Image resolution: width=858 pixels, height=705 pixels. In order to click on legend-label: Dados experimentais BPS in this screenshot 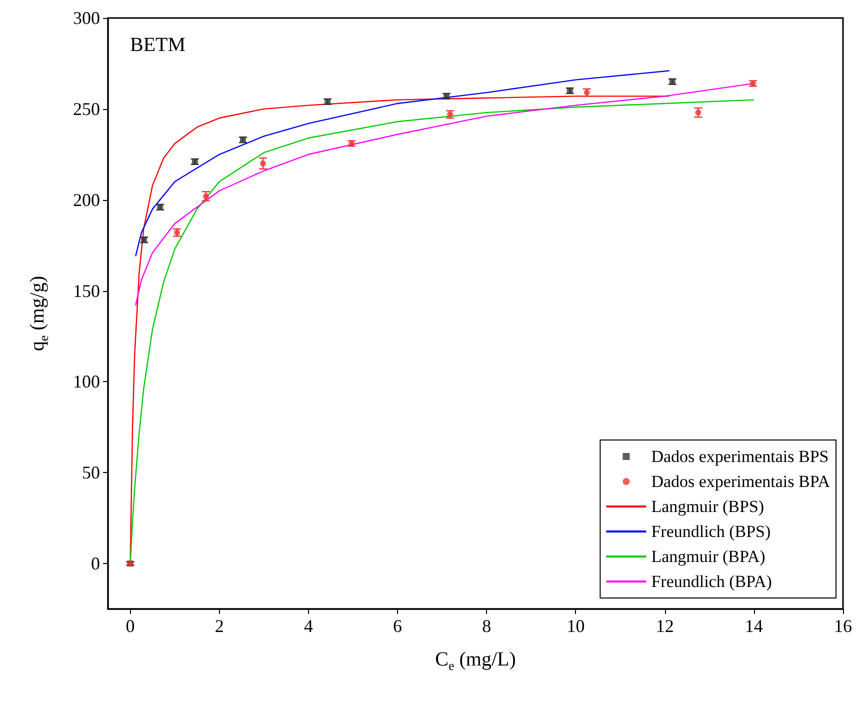, I will do `click(740, 456)`.